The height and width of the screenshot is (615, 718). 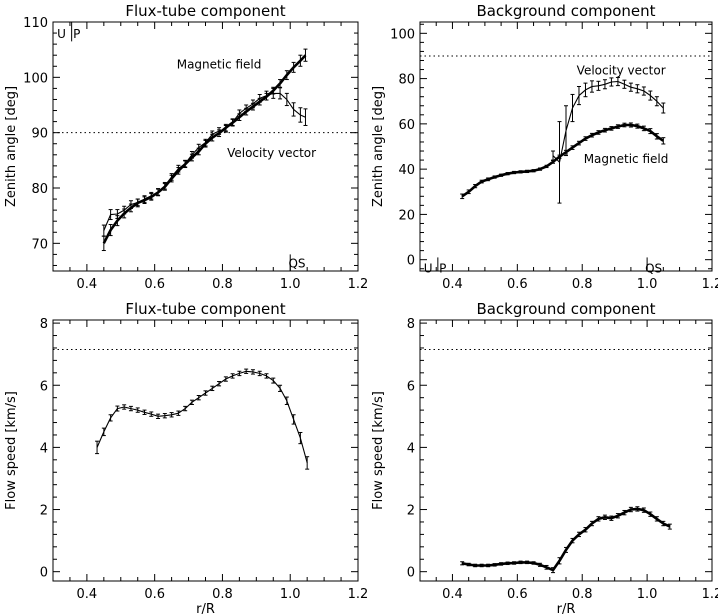 I want to click on y-tick-label: 70, so click(x=39, y=244).